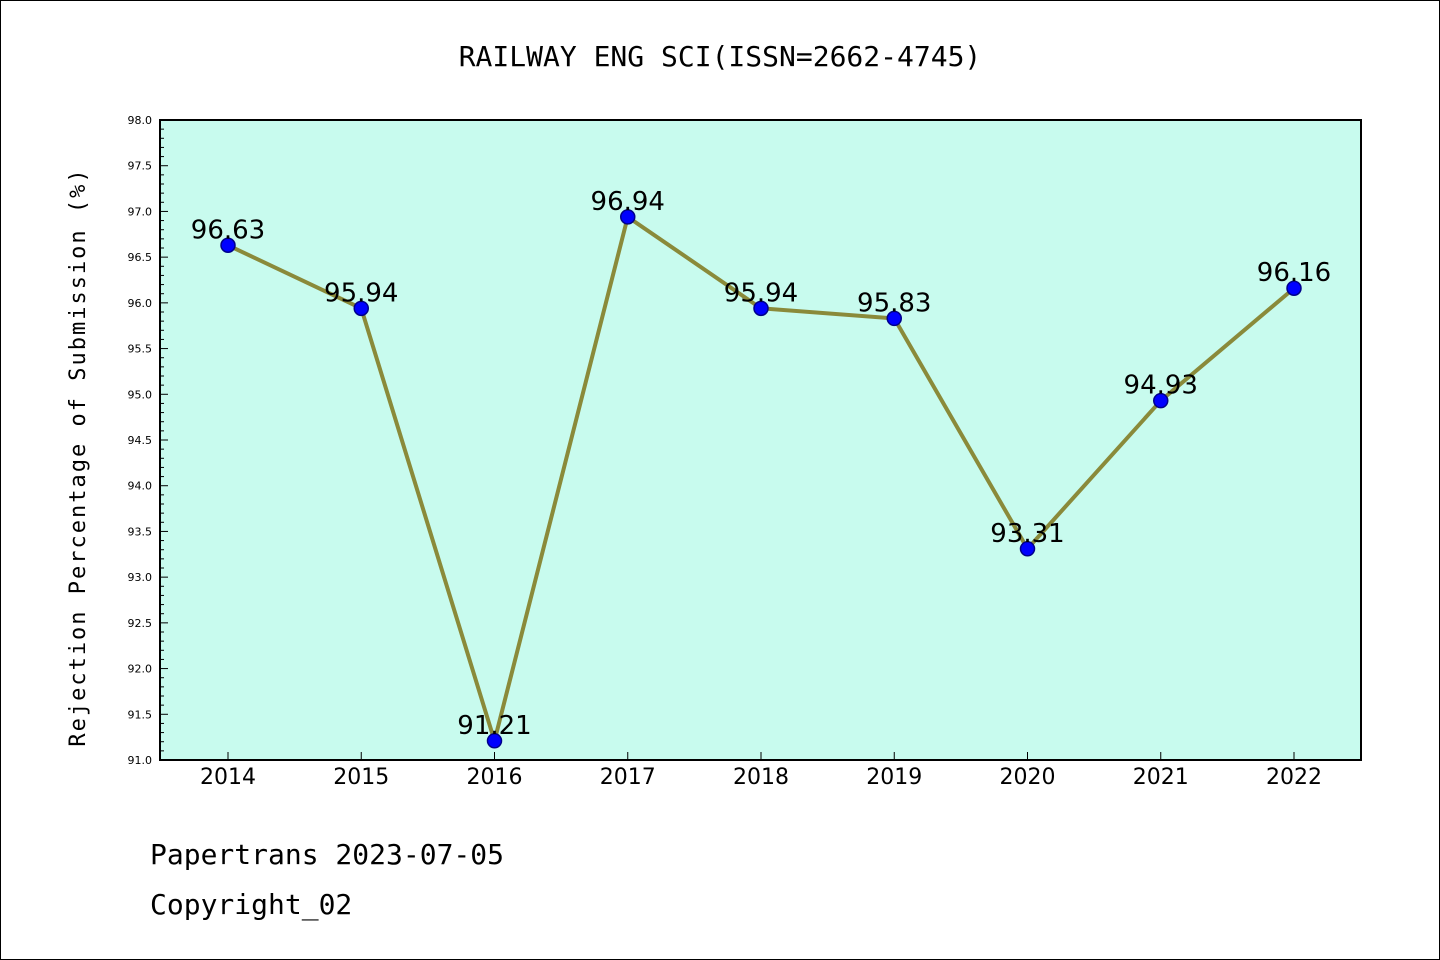 The width and height of the screenshot is (1440, 960). Describe the element at coordinates (494, 726) in the screenshot. I see `data-label: 91.21` at that location.